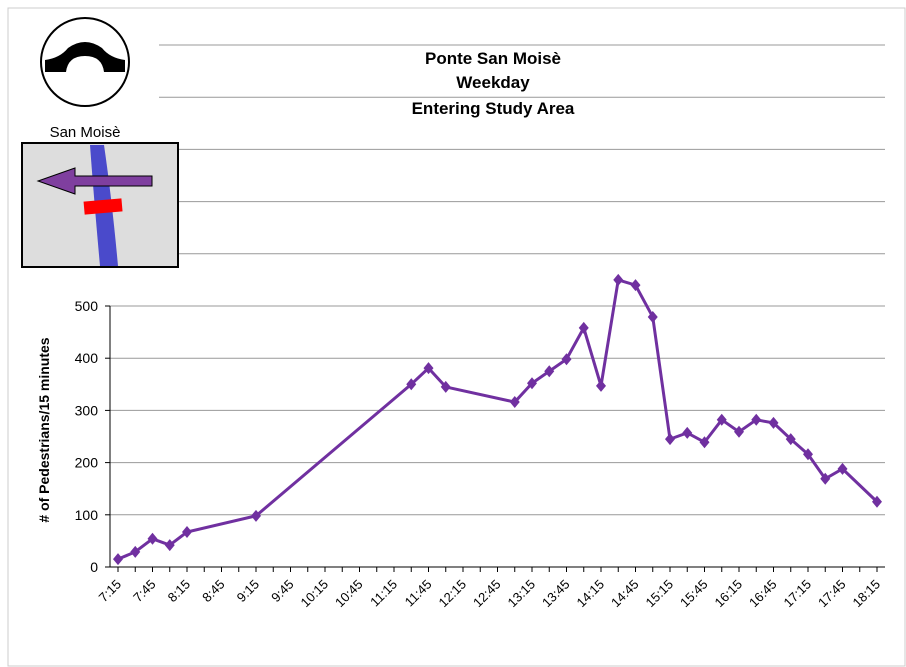 The height and width of the screenshot is (667, 906). What do you see at coordinates (87, 358) in the screenshot?
I see `y-tick-label: 400` at bounding box center [87, 358].